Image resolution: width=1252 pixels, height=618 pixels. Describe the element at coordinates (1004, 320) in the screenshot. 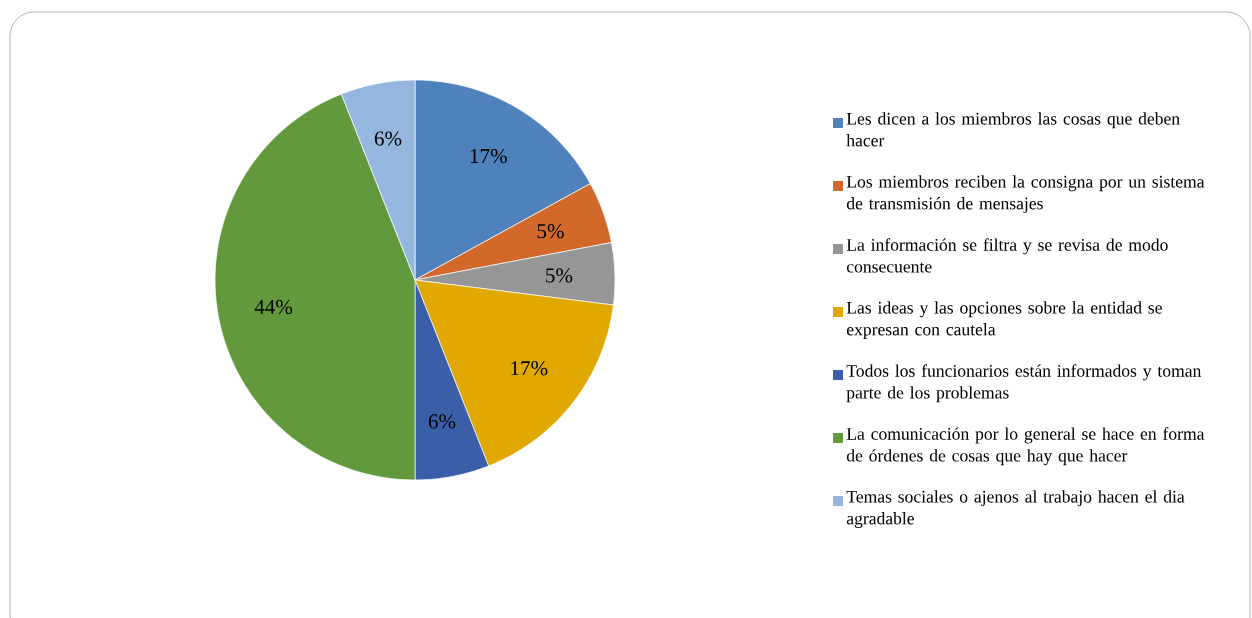

I see `legend-label: Las ideas y las opciones sobre la entidad se expresan con cautela` at that location.